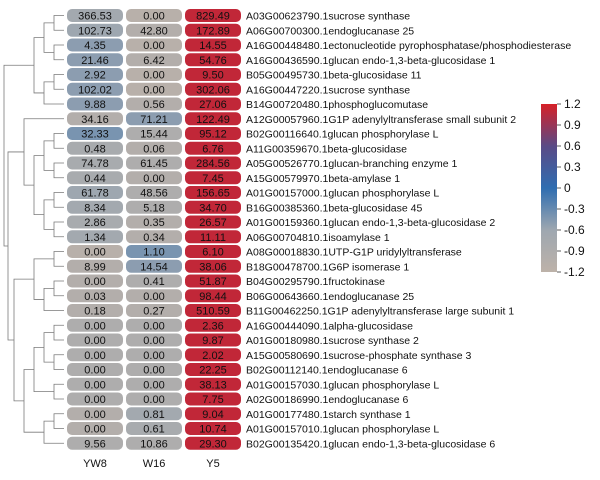 The width and height of the screenshot is (600, 480). I want to click on cell-value: 9.56, so click(94, 444).